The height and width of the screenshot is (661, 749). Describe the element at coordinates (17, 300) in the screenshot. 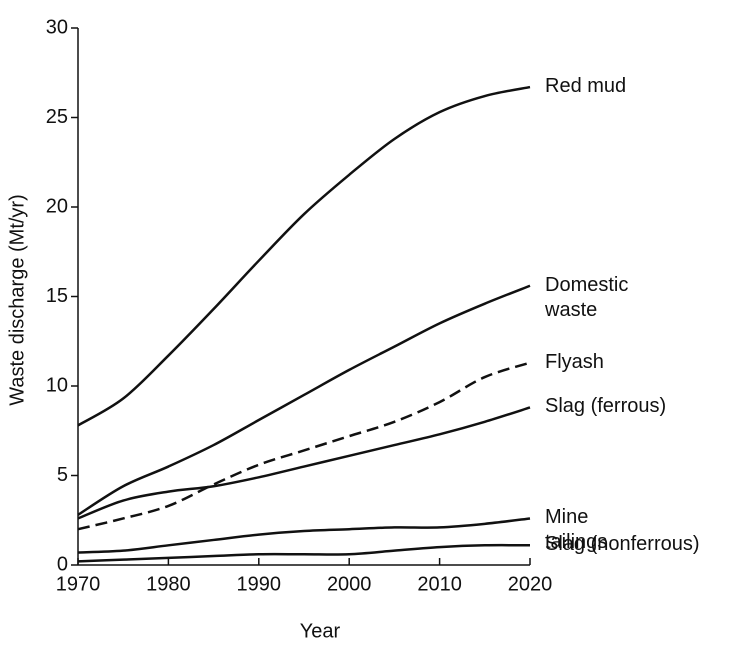

I see `y-axis-label: Waste discharge (Mt/yr)` at that location.